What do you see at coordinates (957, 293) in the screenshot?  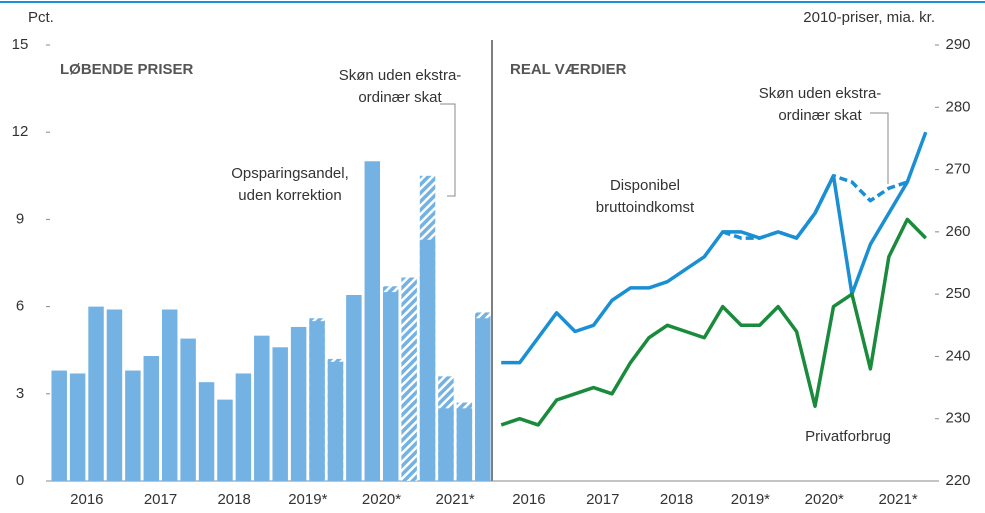 I see `y-tick-label: 250` at bounding box center [957, 293].